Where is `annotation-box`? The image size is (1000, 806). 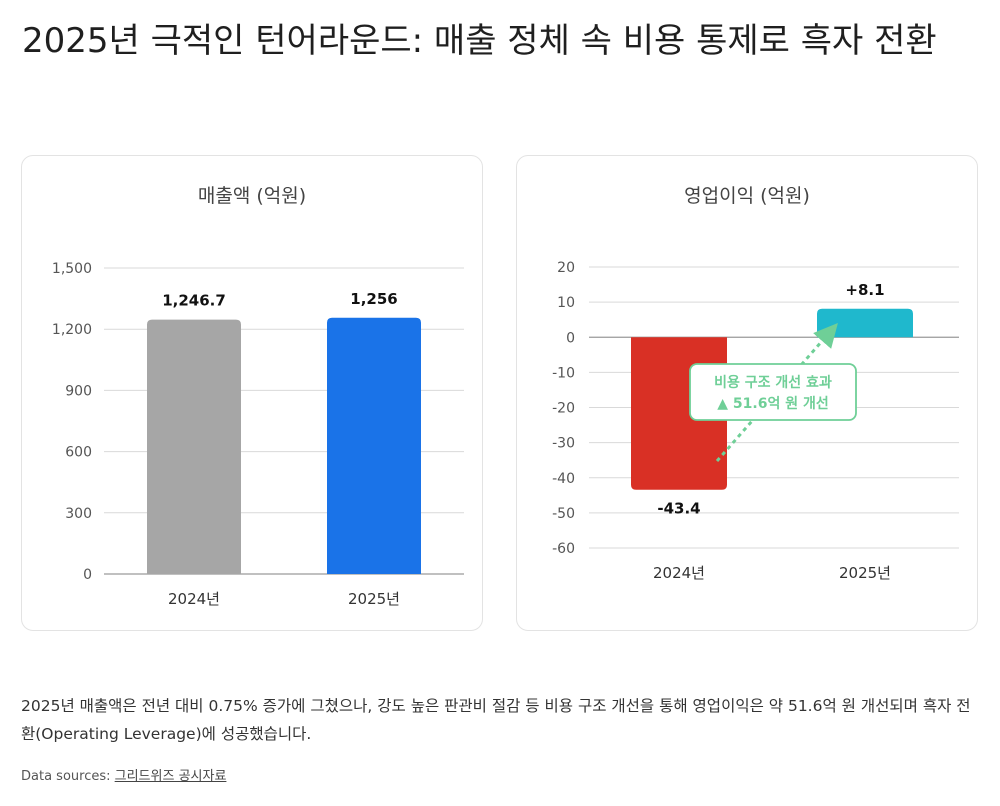 annotation-box is located at coordinates (773, 392).